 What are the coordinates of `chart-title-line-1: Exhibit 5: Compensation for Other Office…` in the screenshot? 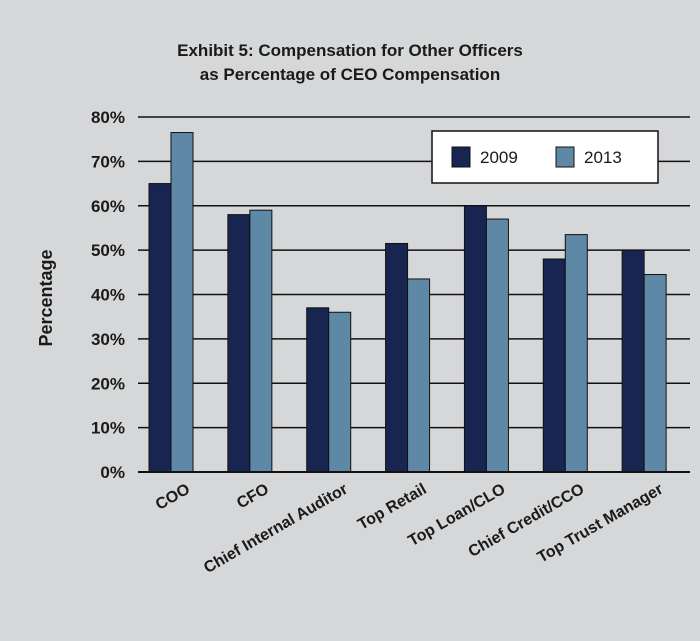 It's located at (350, 50).